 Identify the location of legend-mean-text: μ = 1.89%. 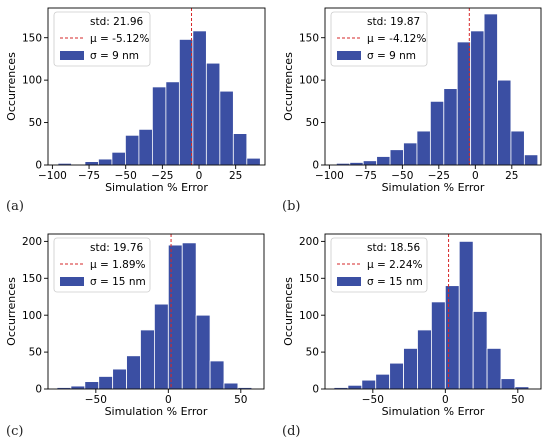
(118, 265).